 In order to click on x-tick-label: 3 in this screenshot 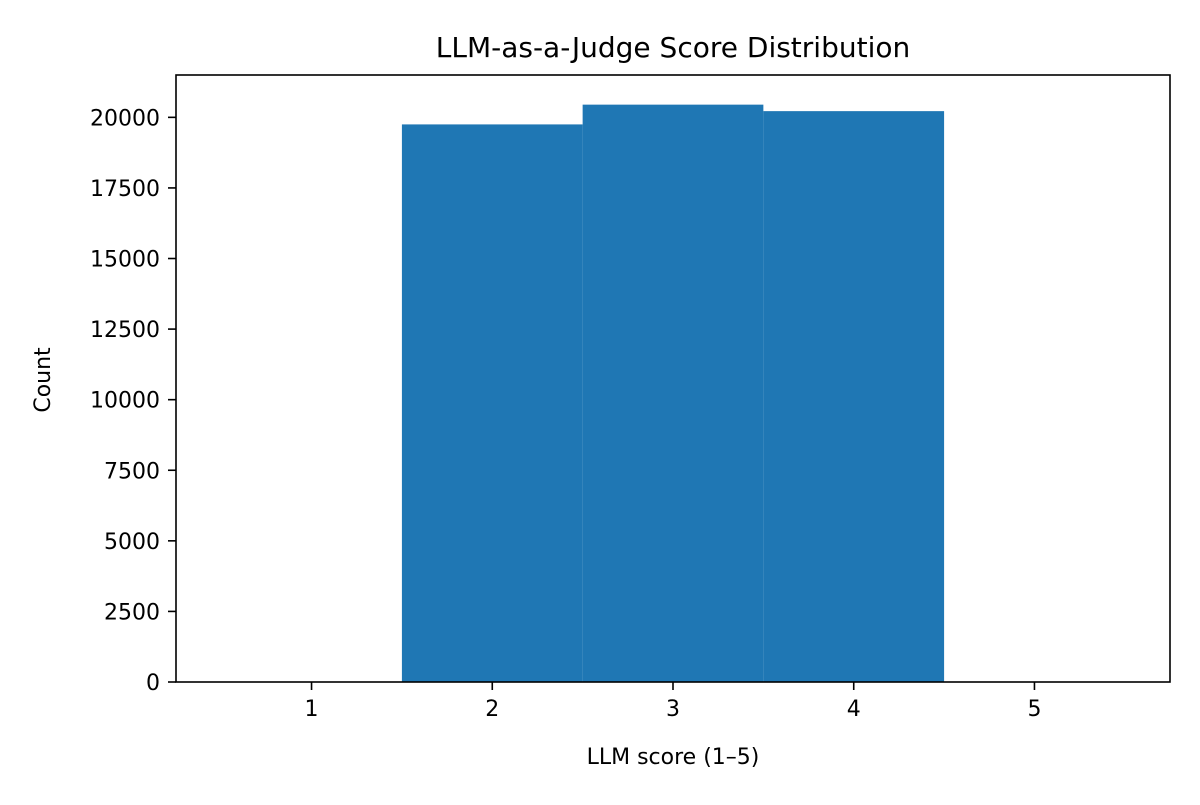, I will do `click(673, 709)`.